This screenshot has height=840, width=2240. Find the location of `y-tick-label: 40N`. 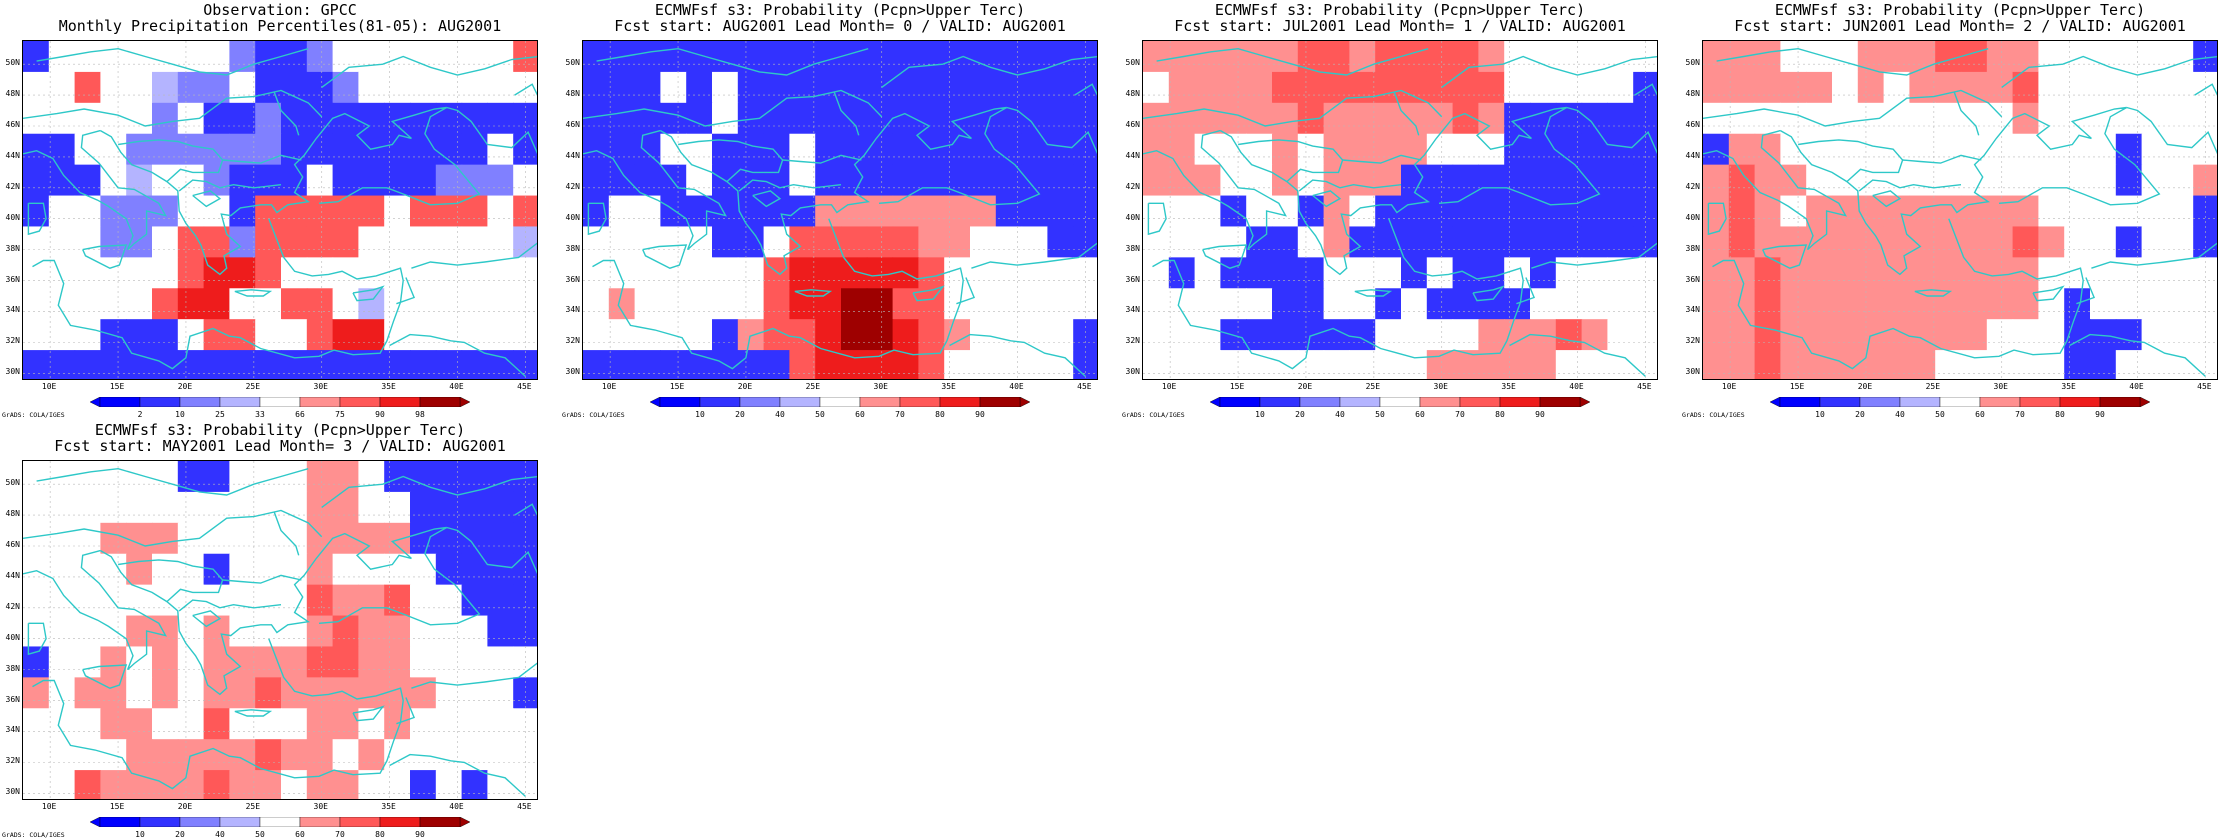

y-tick-label: 40N is located at coordinates (572, 217).